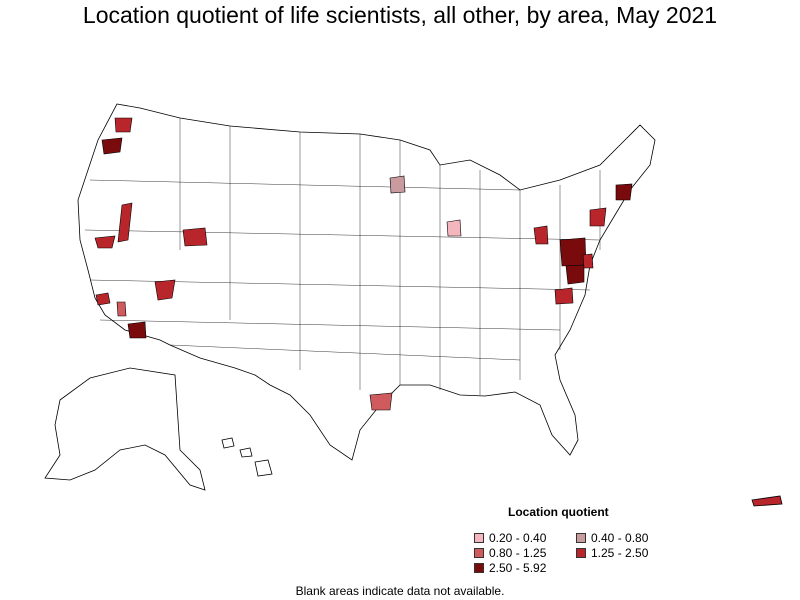 The image size is (800, 600). What do you see at coordinates (381, 401) in the screenshot?
I see `area-houston` at bounding box center [381, 401].